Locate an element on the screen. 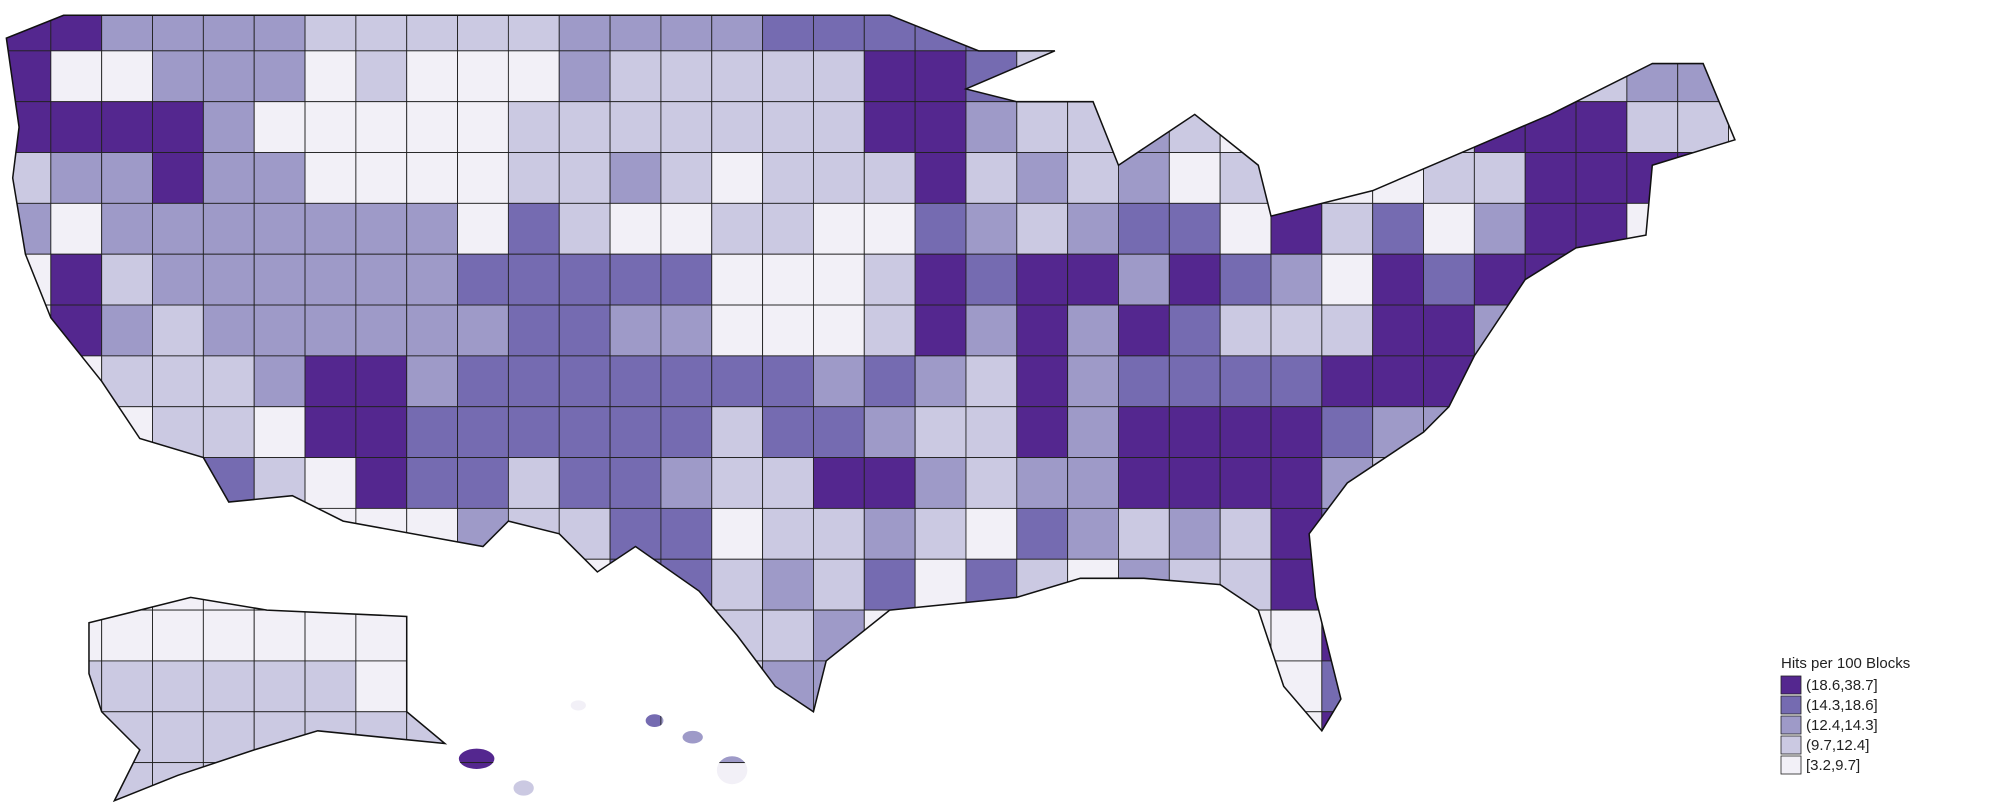  legend-swatch is located at coordinates (1791, 765).